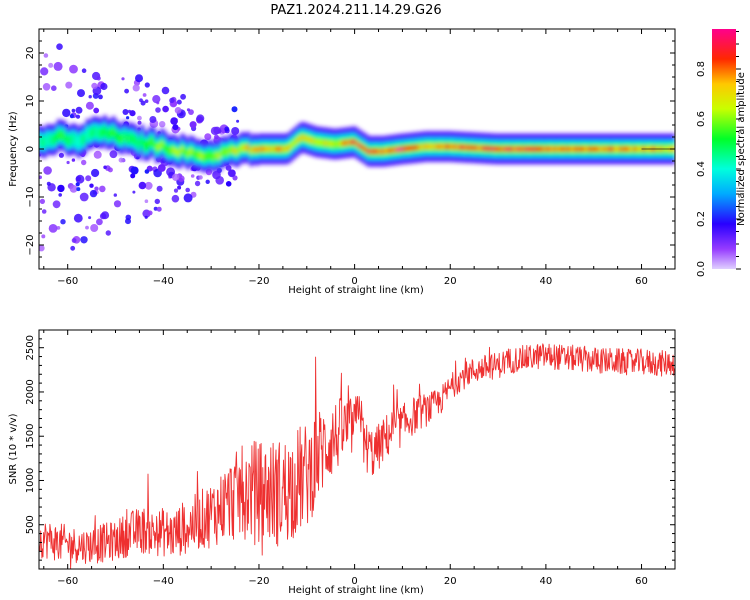 This screenshot has width=750, height=600. I want to click on x-tick-label: −20, so click(258, 581).